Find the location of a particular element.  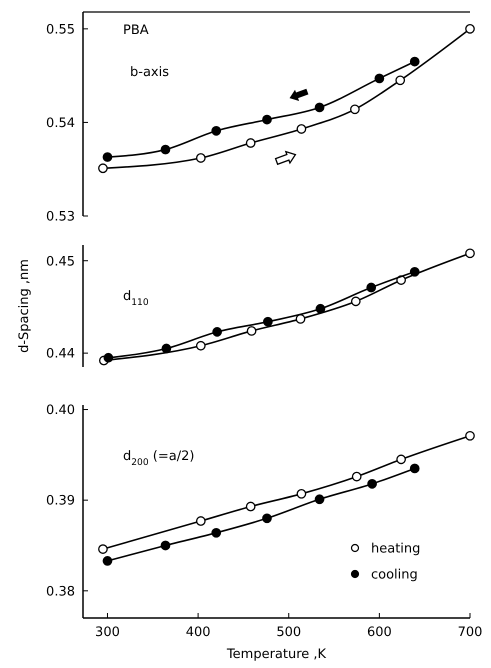

y-tick-label: 0.54 is located at coordinates (60, 123).